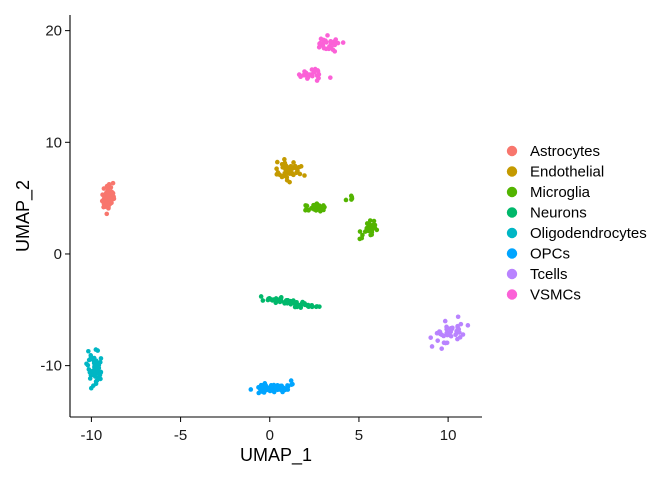 The height and width of the screenshot is (480, 672). I want to click on series-endothelial, so click(290, 171).